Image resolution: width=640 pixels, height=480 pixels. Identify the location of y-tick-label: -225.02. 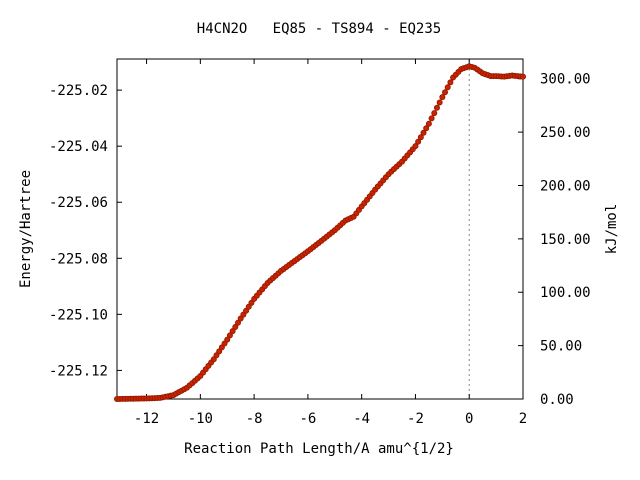
(78, 91).